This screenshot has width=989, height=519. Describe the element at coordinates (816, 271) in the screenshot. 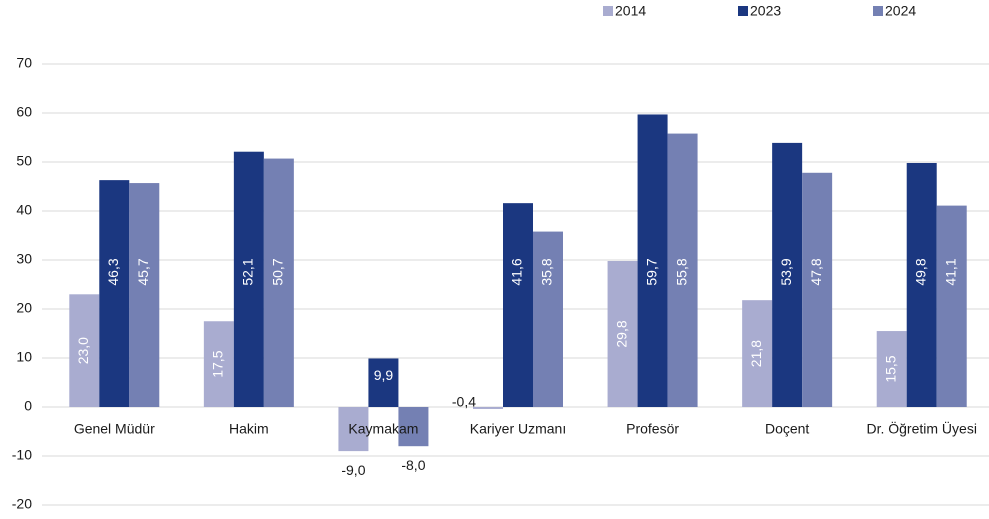

I see `data-label: 47,8` at that location.